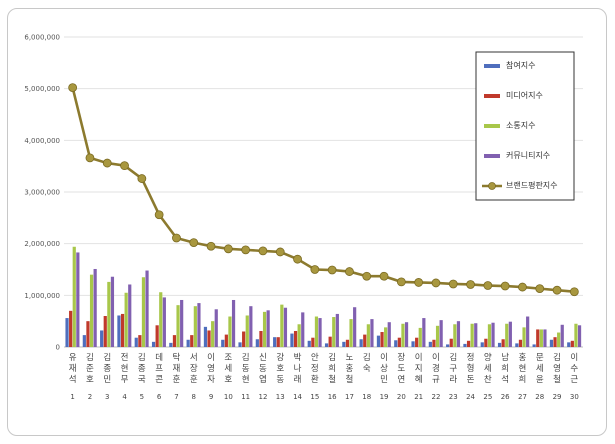  Describe the element at coordinates (109, 314) in the screenshot. I see `bar-소통지수-3` at that location.